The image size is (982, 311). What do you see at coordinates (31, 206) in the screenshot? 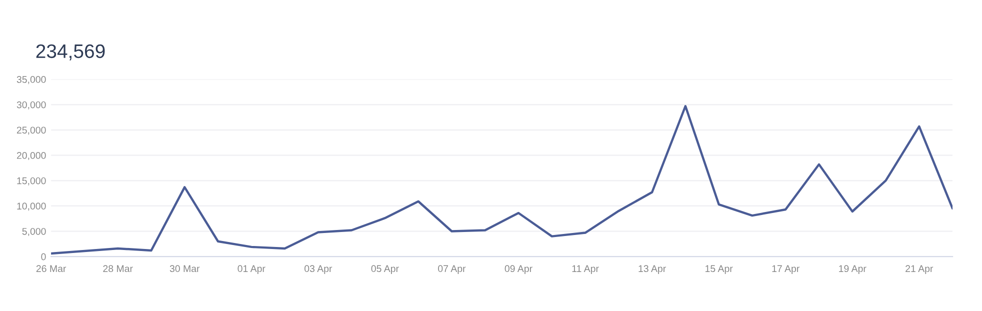
I see `y-tick-label: 10,000` at bounding box center [31, 206].